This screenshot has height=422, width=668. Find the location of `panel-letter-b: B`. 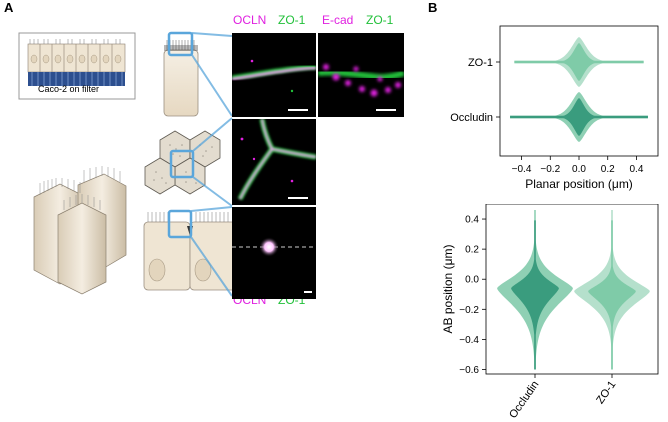

panel-letter-b: B is located at coordinates (433, 7).